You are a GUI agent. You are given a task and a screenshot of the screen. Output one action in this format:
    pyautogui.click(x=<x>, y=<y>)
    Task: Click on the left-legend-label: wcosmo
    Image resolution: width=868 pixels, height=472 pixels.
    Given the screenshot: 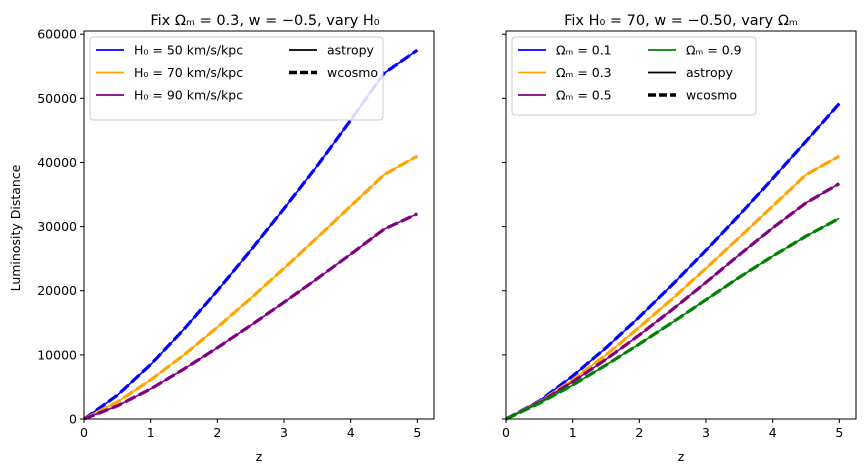 What is the action you would take?
    pyautogui.click(x=352, y=72)
    